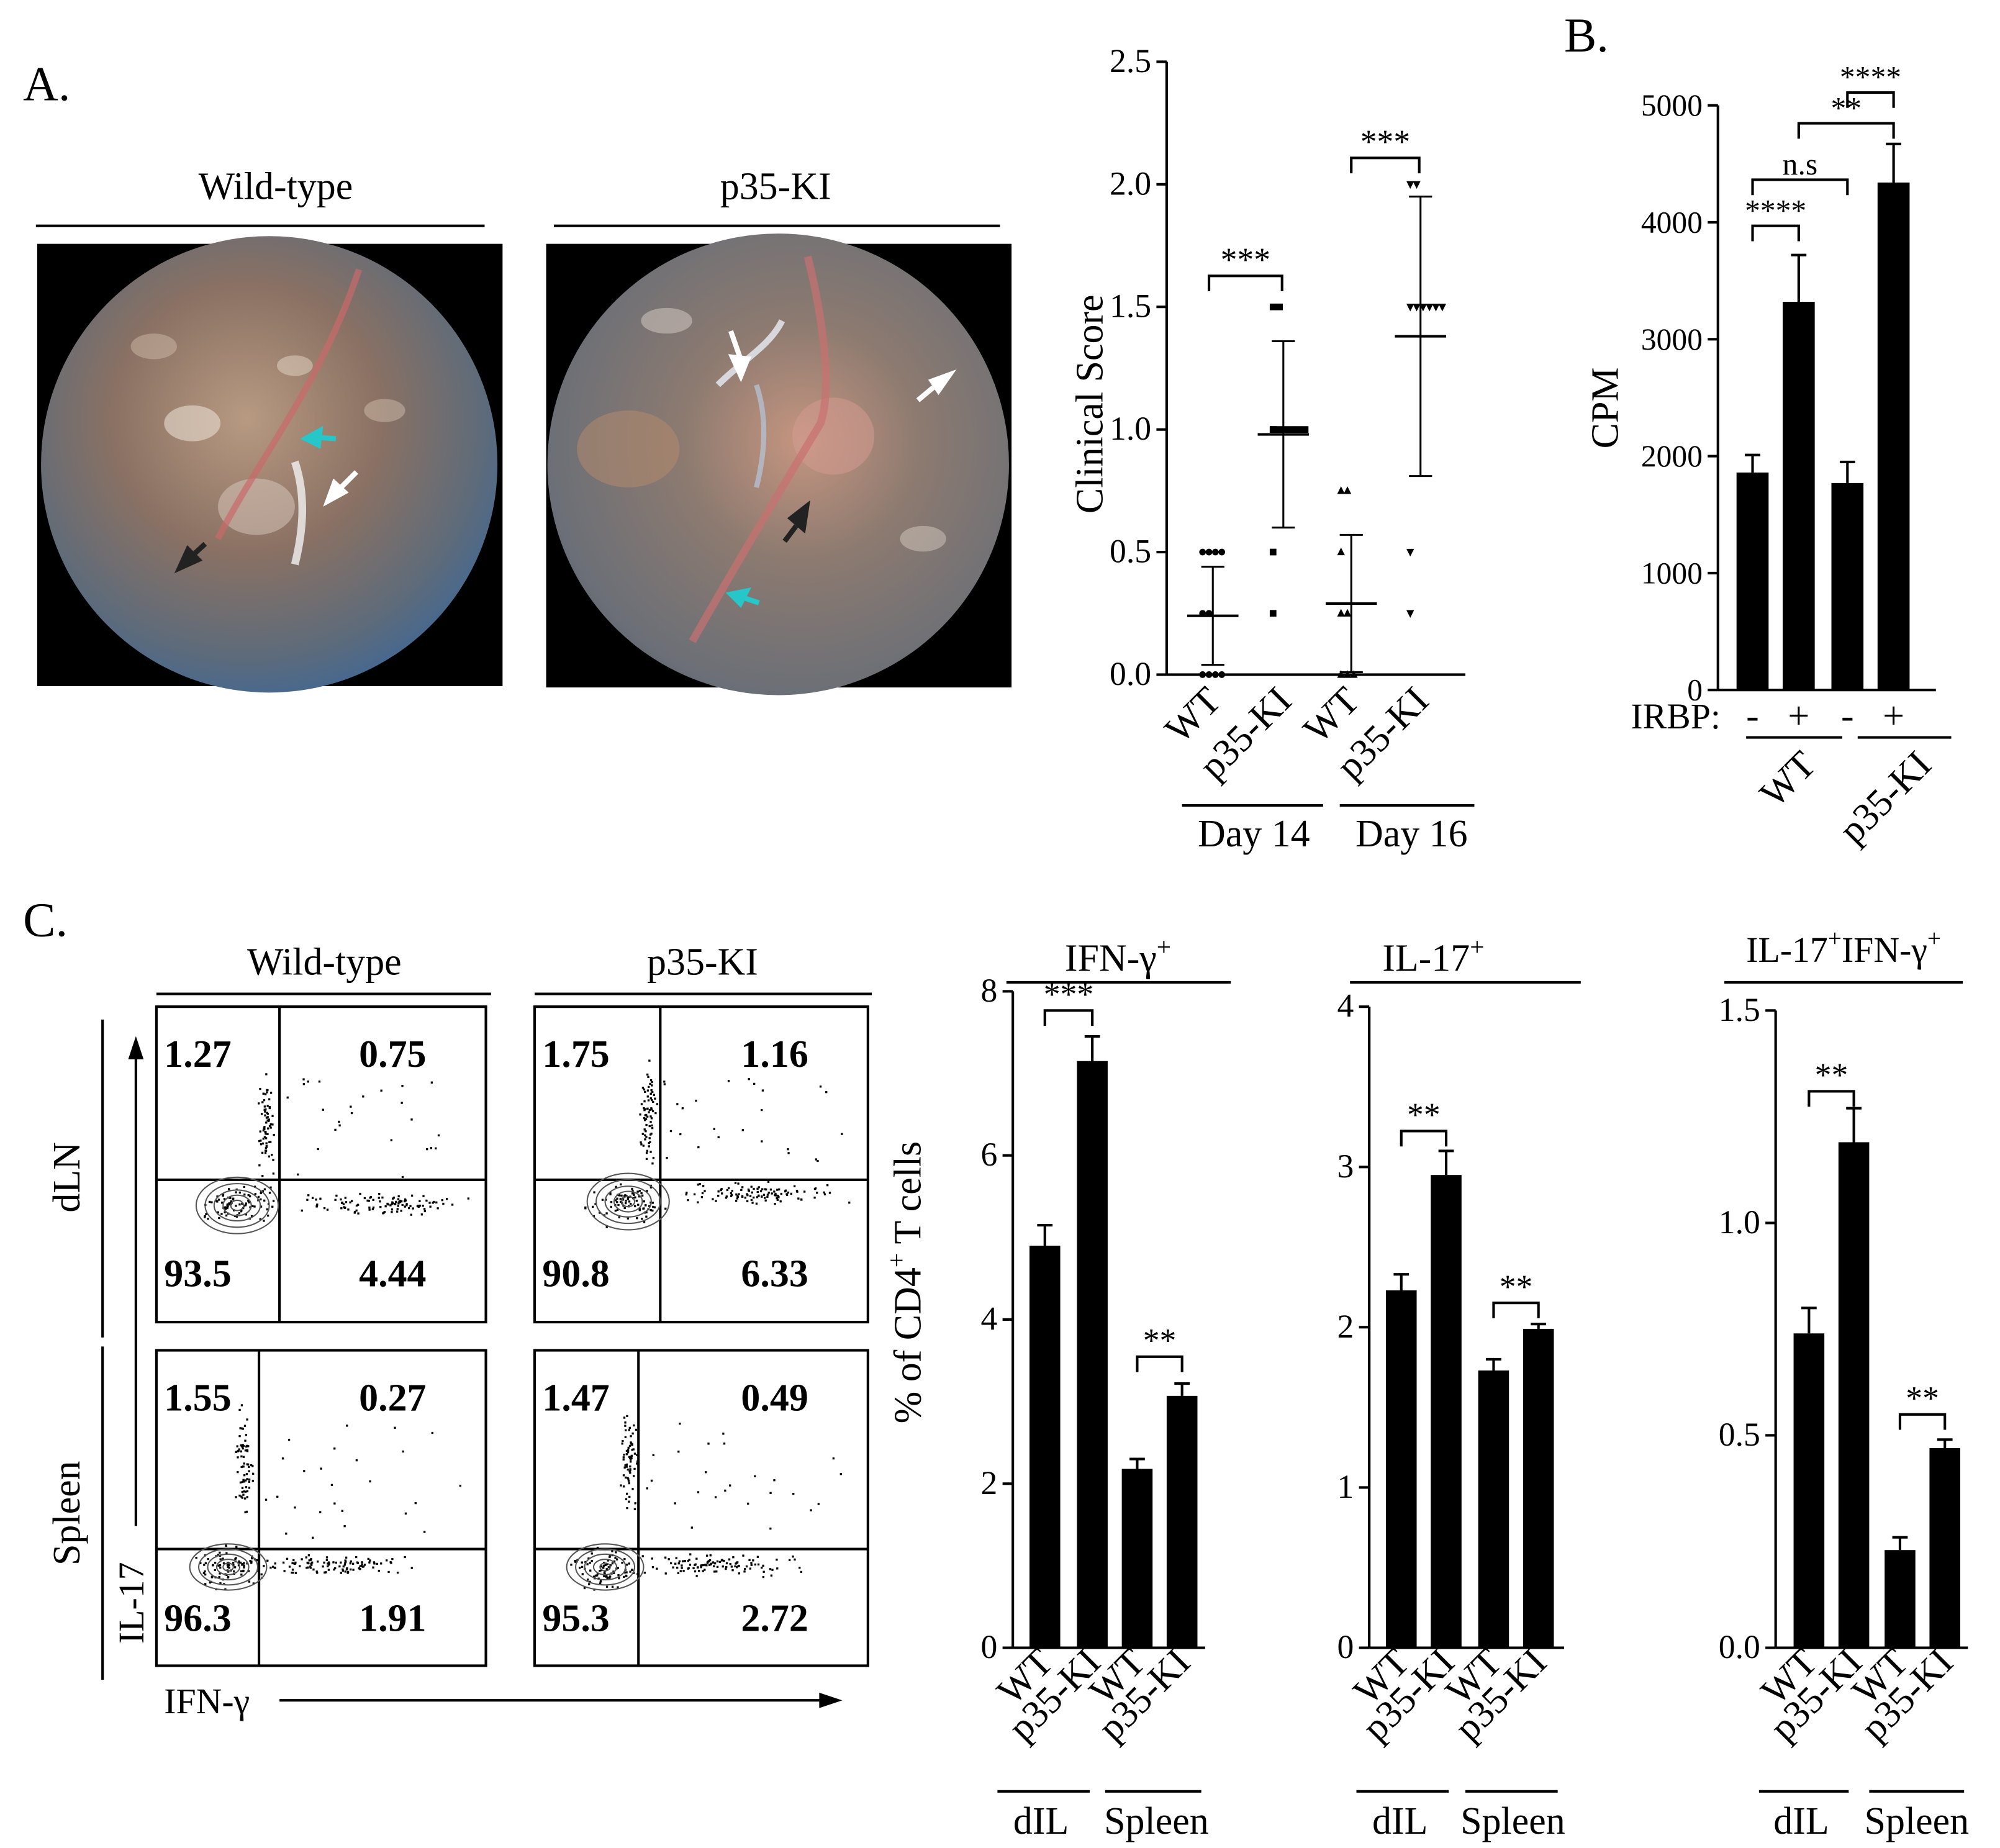 Image resolution: width=2000 pixels, height=1848 pixels. I want to click on clinical-y-ticks: 0.0 0.5 1.0 1.5 2.0 2.5, so click(1138, 367).